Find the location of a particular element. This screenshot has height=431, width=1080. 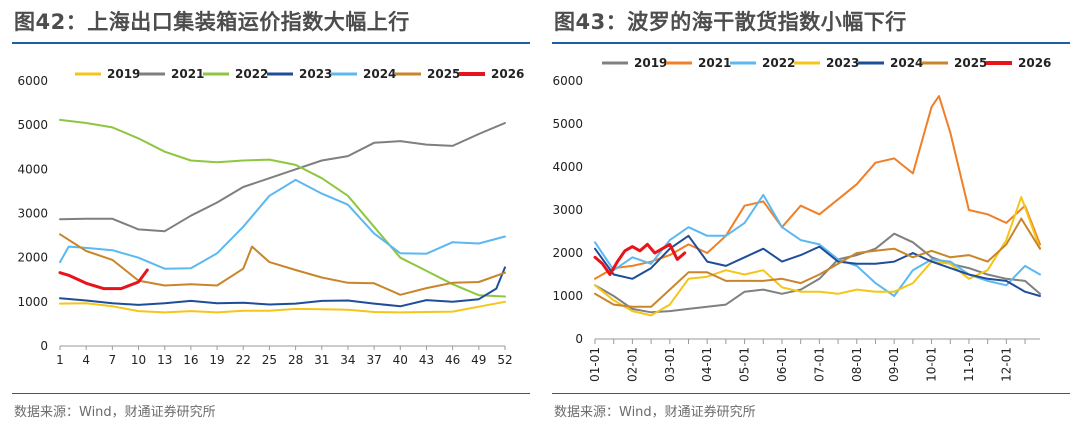

x-tick-label: 4 is located at coordinates (86, 360).